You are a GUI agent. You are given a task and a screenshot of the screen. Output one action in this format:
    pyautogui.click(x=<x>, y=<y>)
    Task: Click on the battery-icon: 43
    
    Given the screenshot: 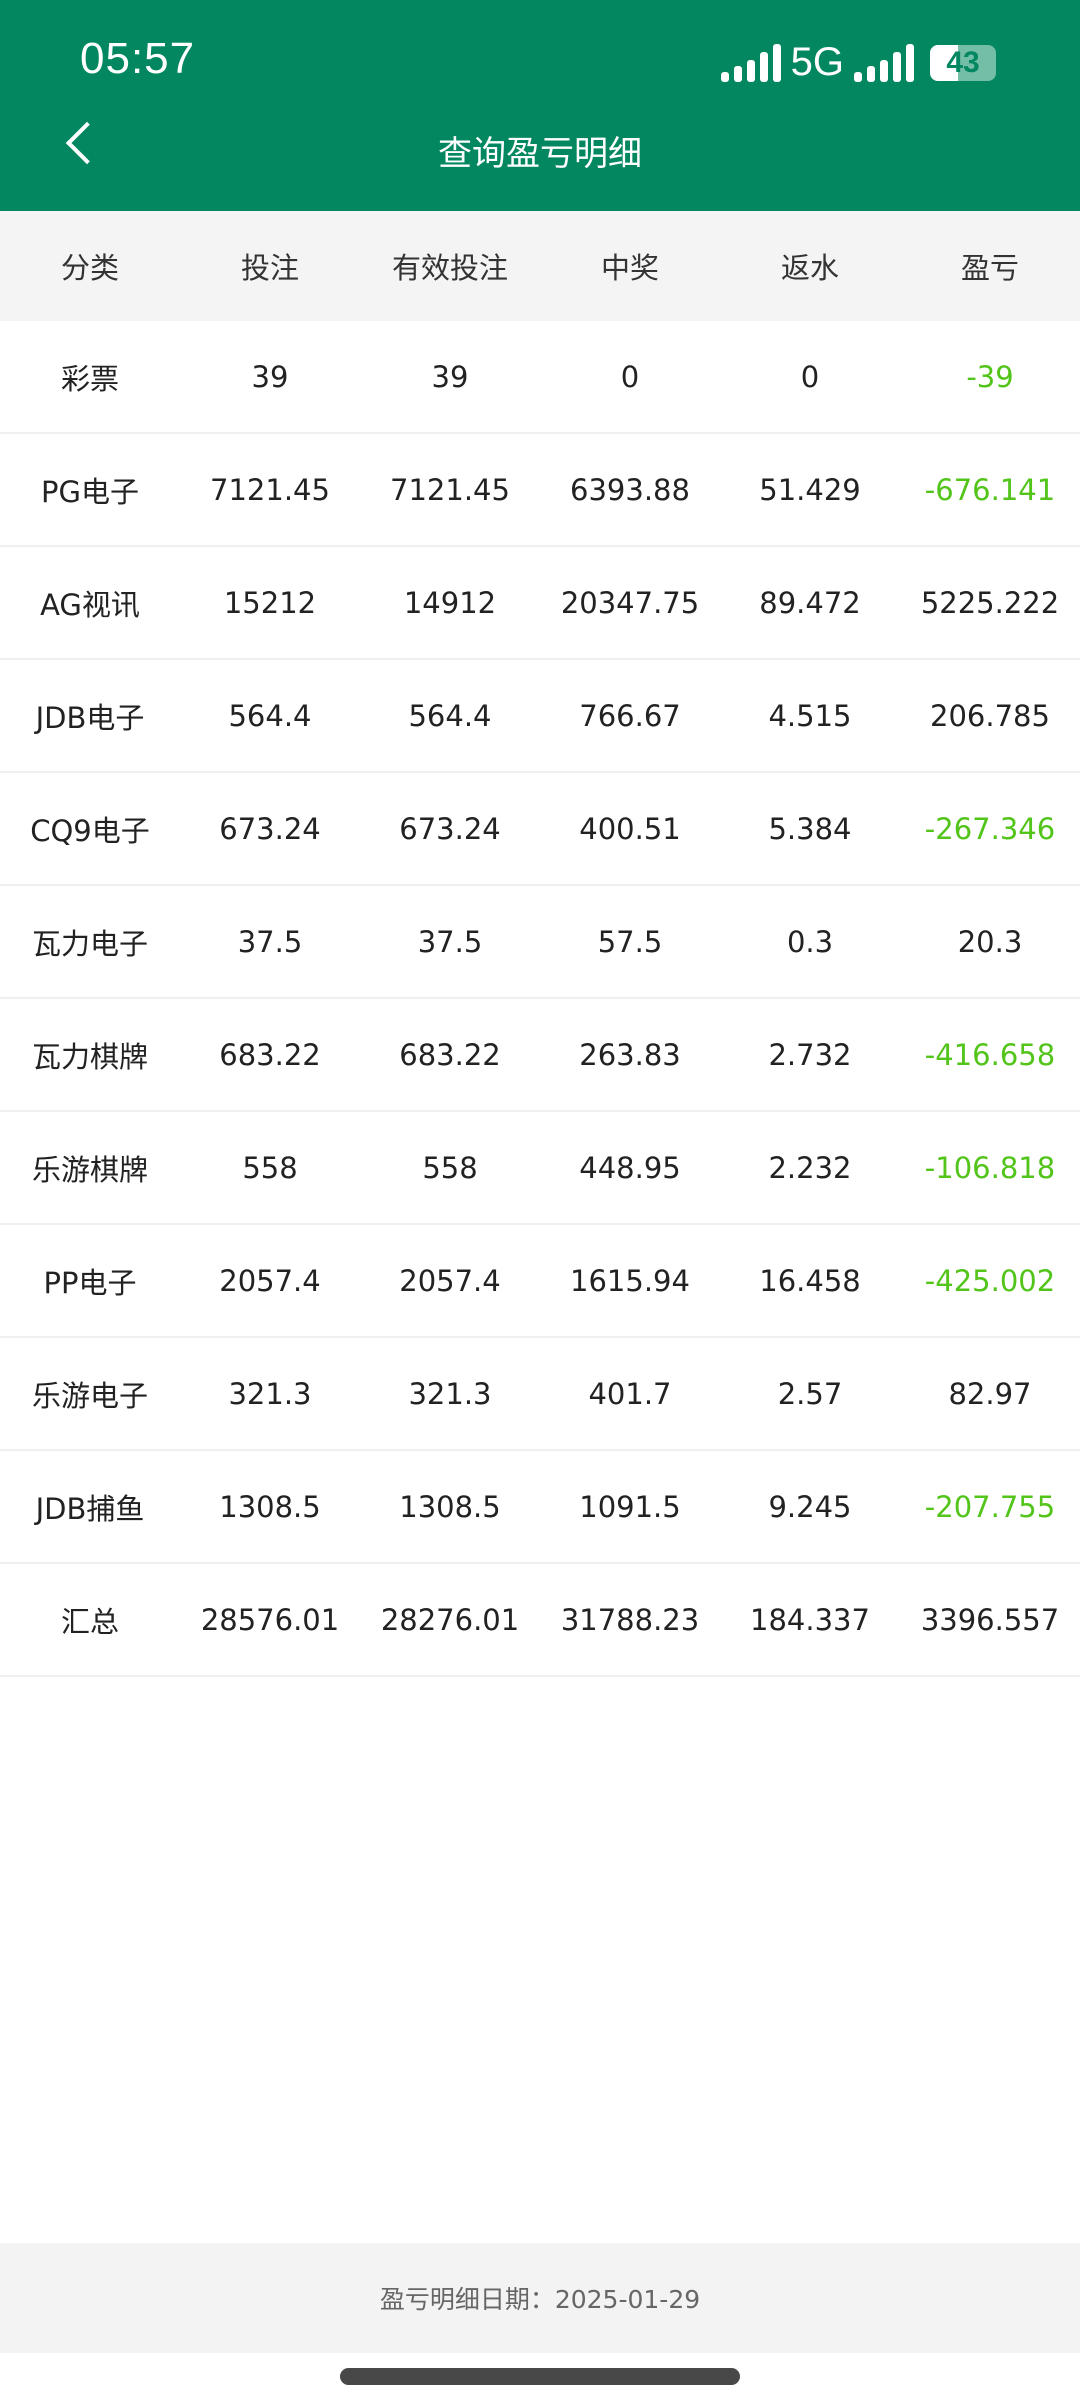 What is the action you would take?
    pyautogui.click(x=963, y=62)
    